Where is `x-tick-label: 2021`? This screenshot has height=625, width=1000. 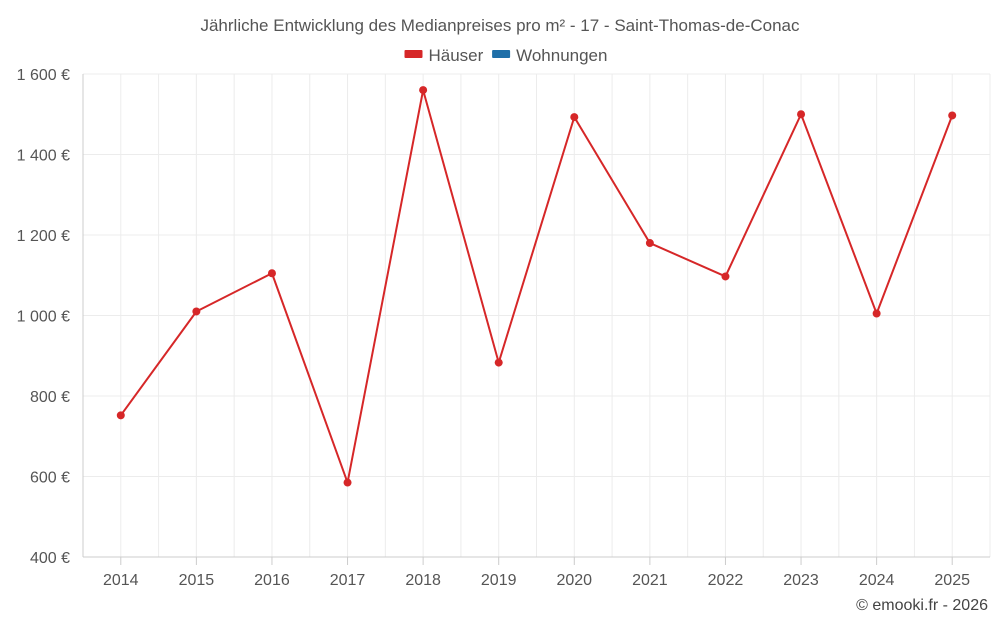
x-tick-label: 2021 is located at coordinates (650, 580).